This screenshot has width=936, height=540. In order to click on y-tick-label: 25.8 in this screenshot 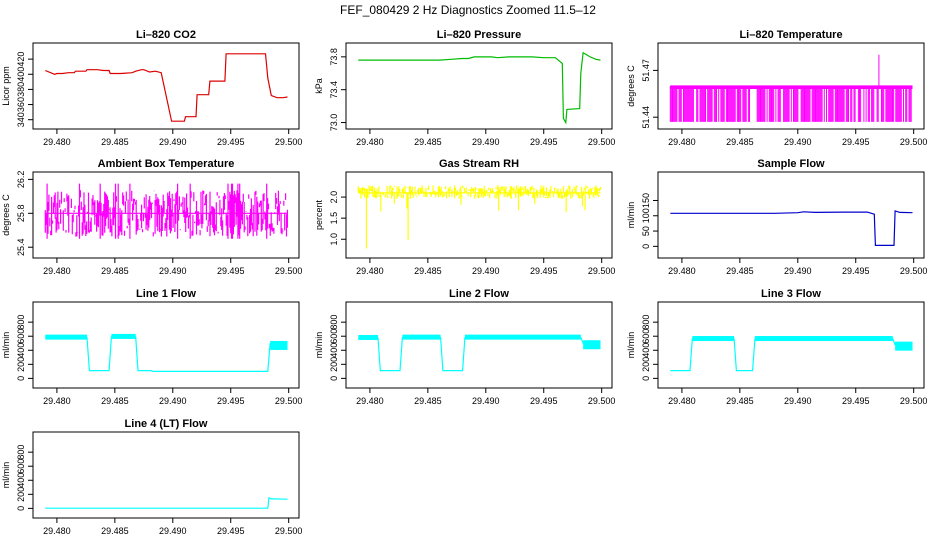, I will do `click(21, 214)`.